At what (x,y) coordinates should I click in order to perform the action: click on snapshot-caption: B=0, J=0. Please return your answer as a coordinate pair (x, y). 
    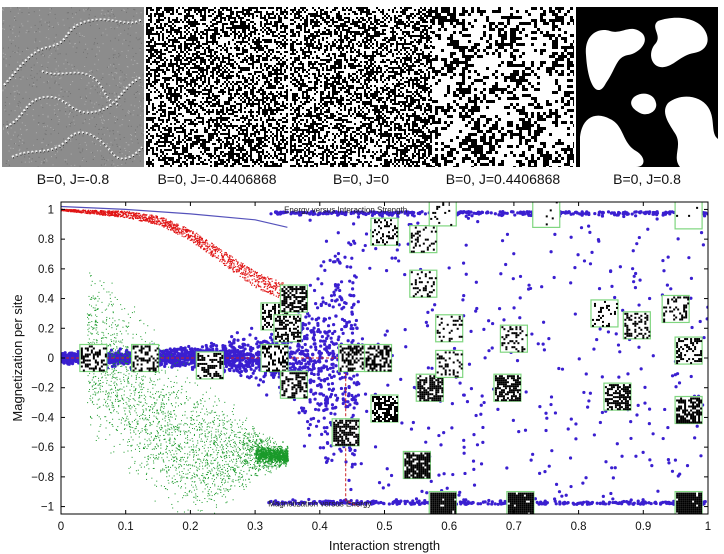
    Looking at the image, I should click on (361, 179).